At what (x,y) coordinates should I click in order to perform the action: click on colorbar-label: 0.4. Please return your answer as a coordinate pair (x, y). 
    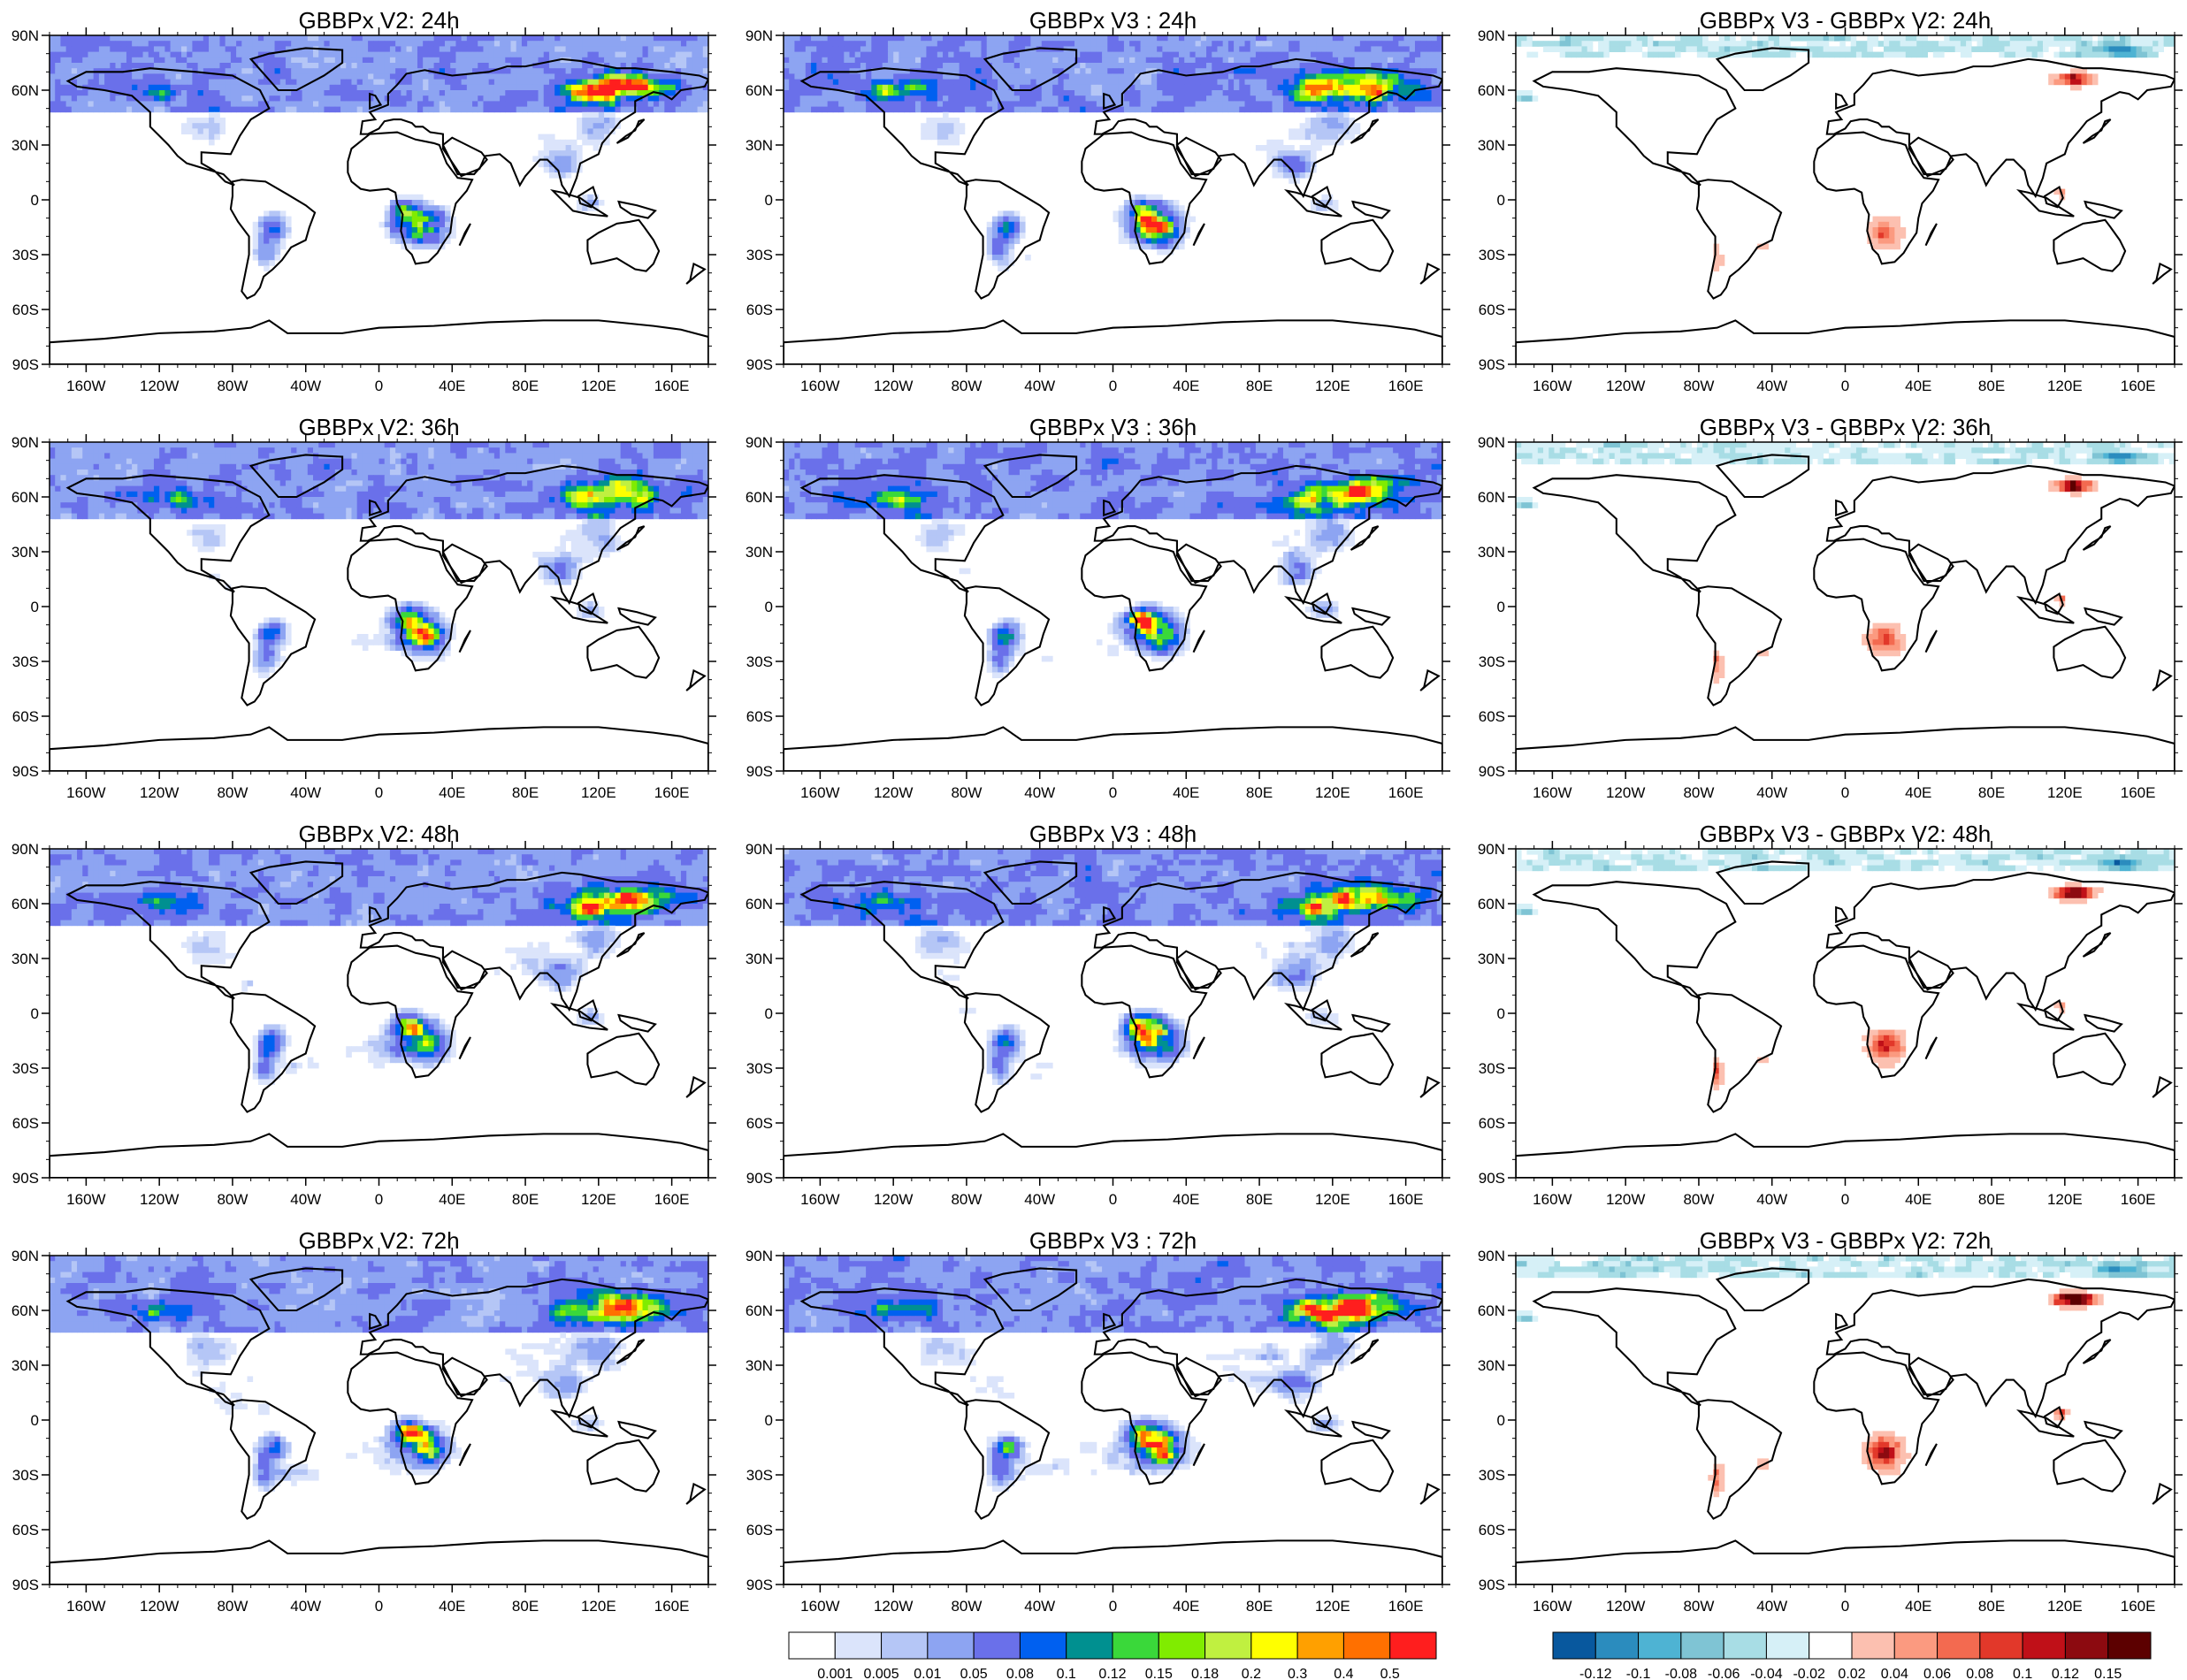
    Looking at the image, I should click on (1344, 1673).